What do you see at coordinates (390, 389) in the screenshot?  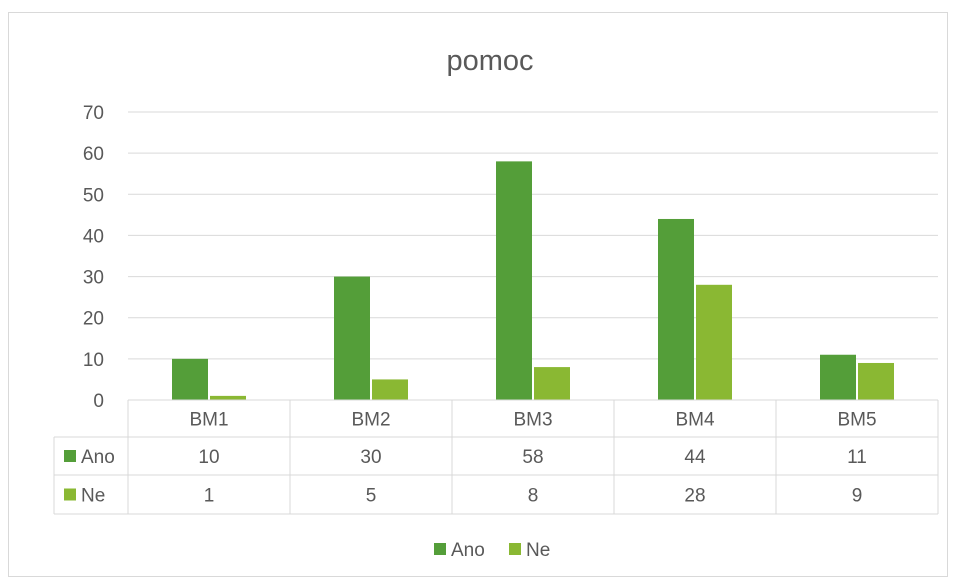 I see `bar-ne-bm2` at bounding box center [390, 389].